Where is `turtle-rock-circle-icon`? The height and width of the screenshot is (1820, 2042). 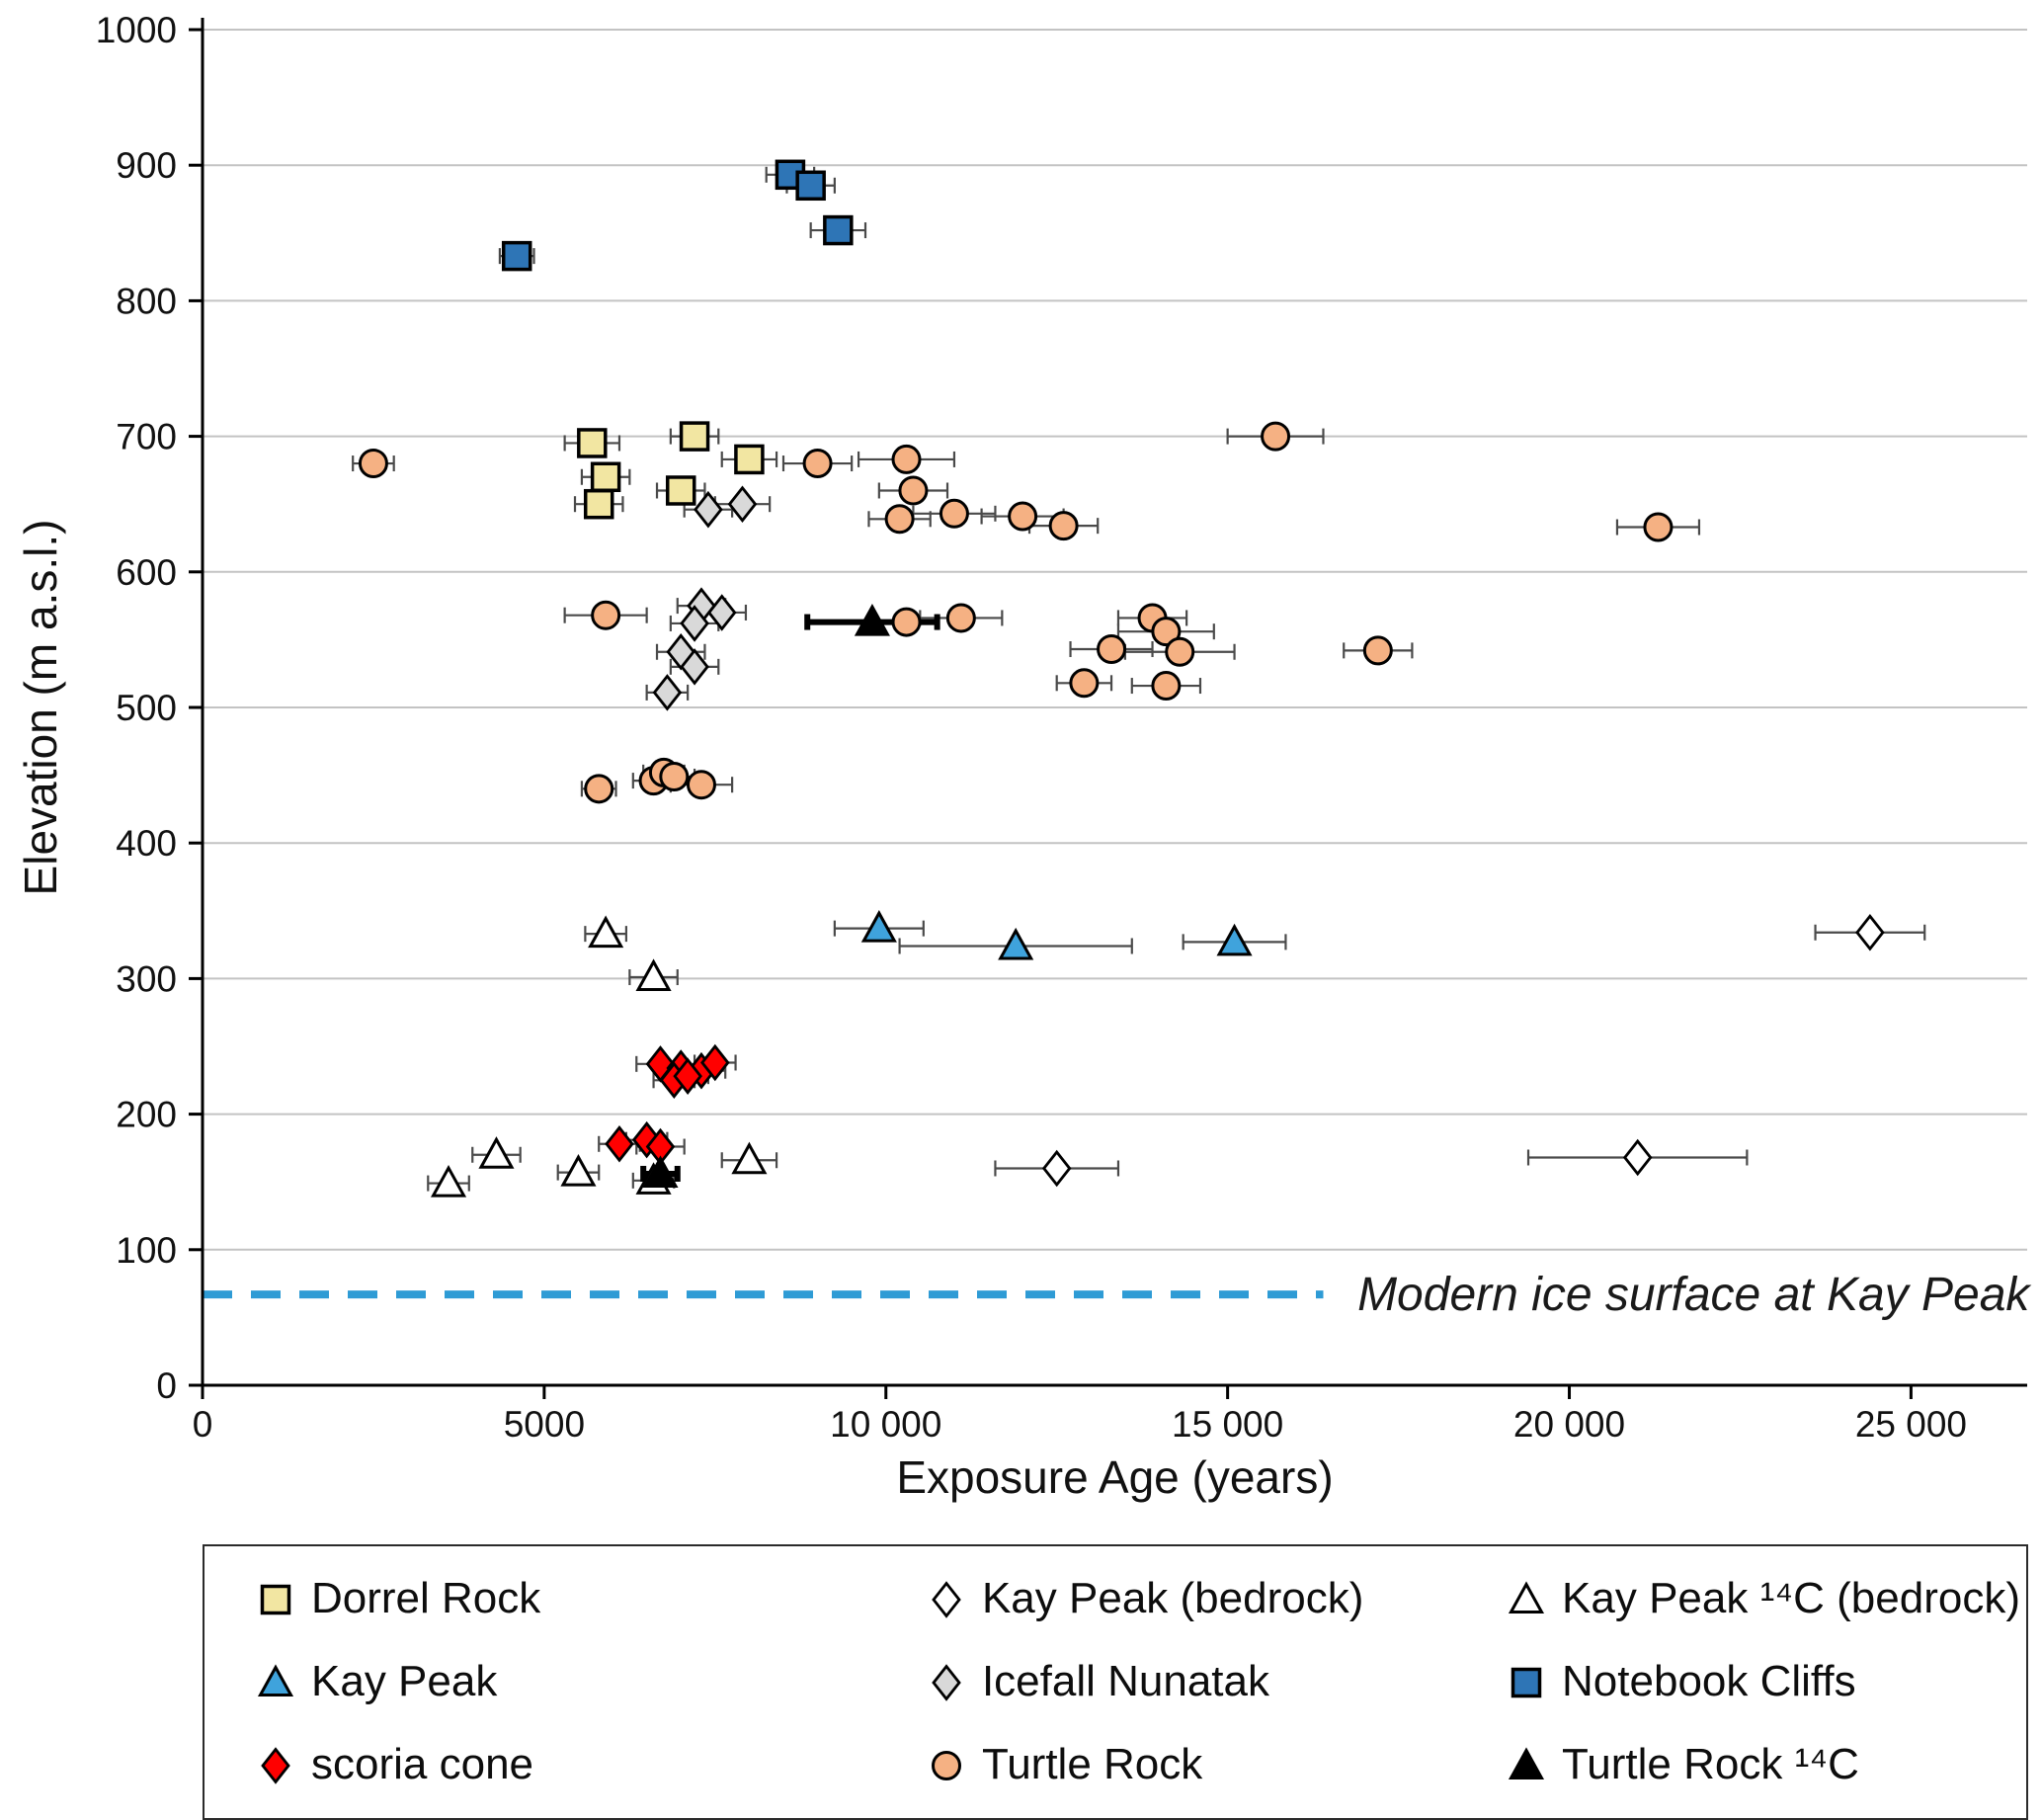
turtle-rock-circle-icon is located at coordinates (946, 1766).